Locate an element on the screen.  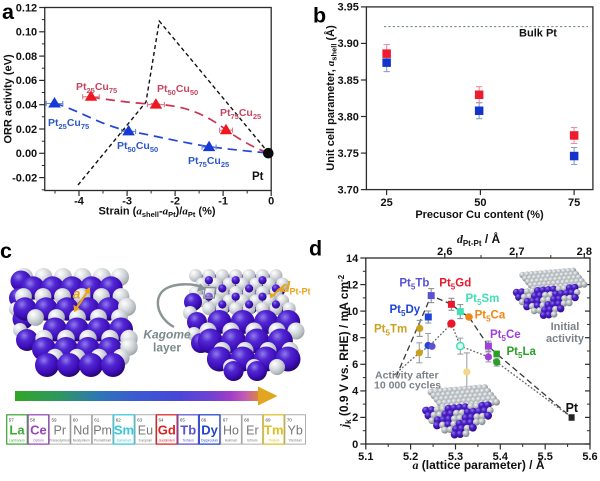
svg-text: 59 is located at coordinates (55, 419).